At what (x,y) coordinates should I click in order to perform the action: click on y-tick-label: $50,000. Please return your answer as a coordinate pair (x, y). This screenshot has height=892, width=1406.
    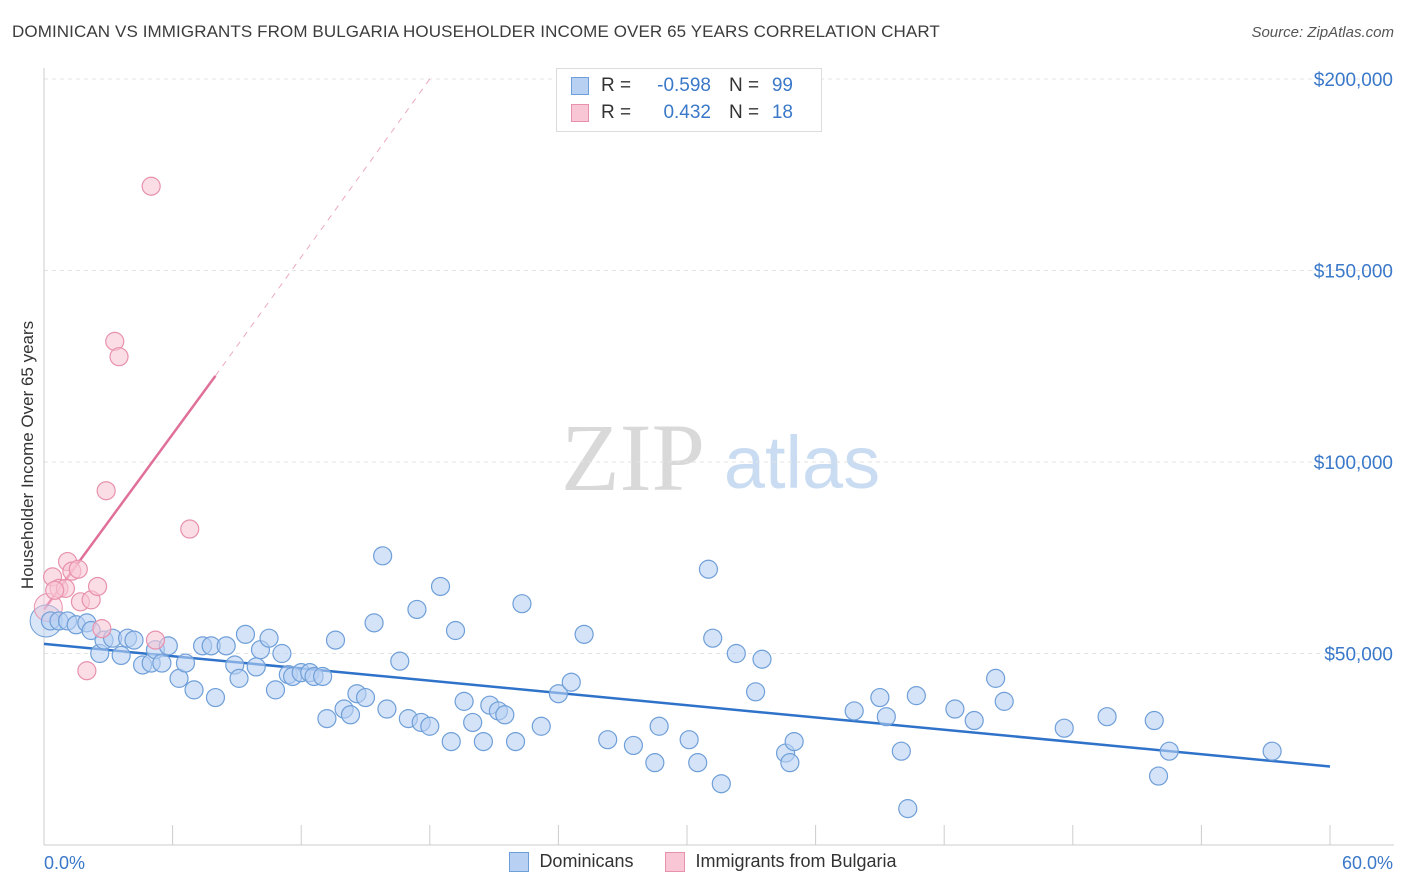
    Looking at the image, I should click on (1358, 655).